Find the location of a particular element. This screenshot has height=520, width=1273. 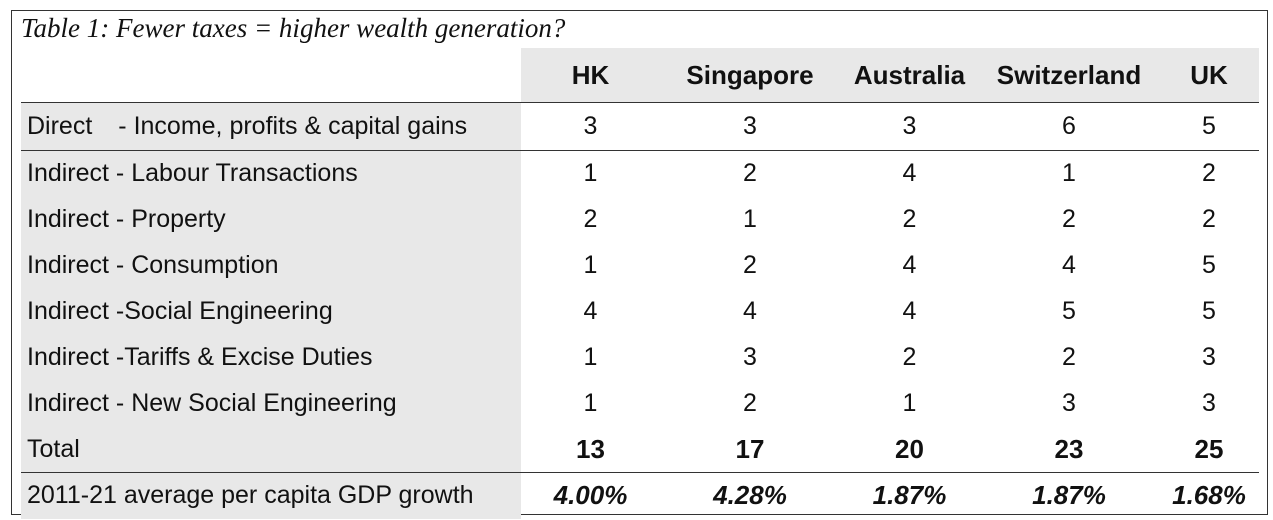

table-row-indirect: Indirect - Labour Transactions 1 2 4 1 2 is located at coordinates (640, 173).